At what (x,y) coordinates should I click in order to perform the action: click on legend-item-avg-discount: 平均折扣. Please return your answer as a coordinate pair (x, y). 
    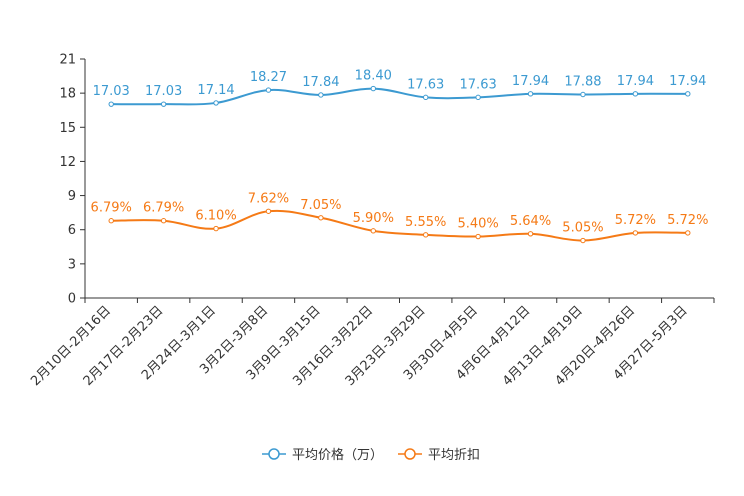
    Looking at the image, I should click on (439, 455).